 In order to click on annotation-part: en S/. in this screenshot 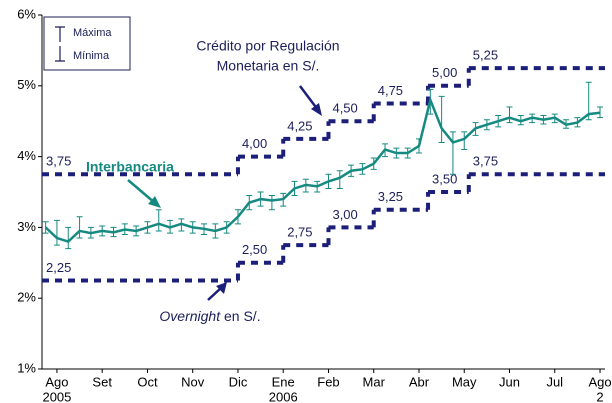, I will do `click(242, 316)`.